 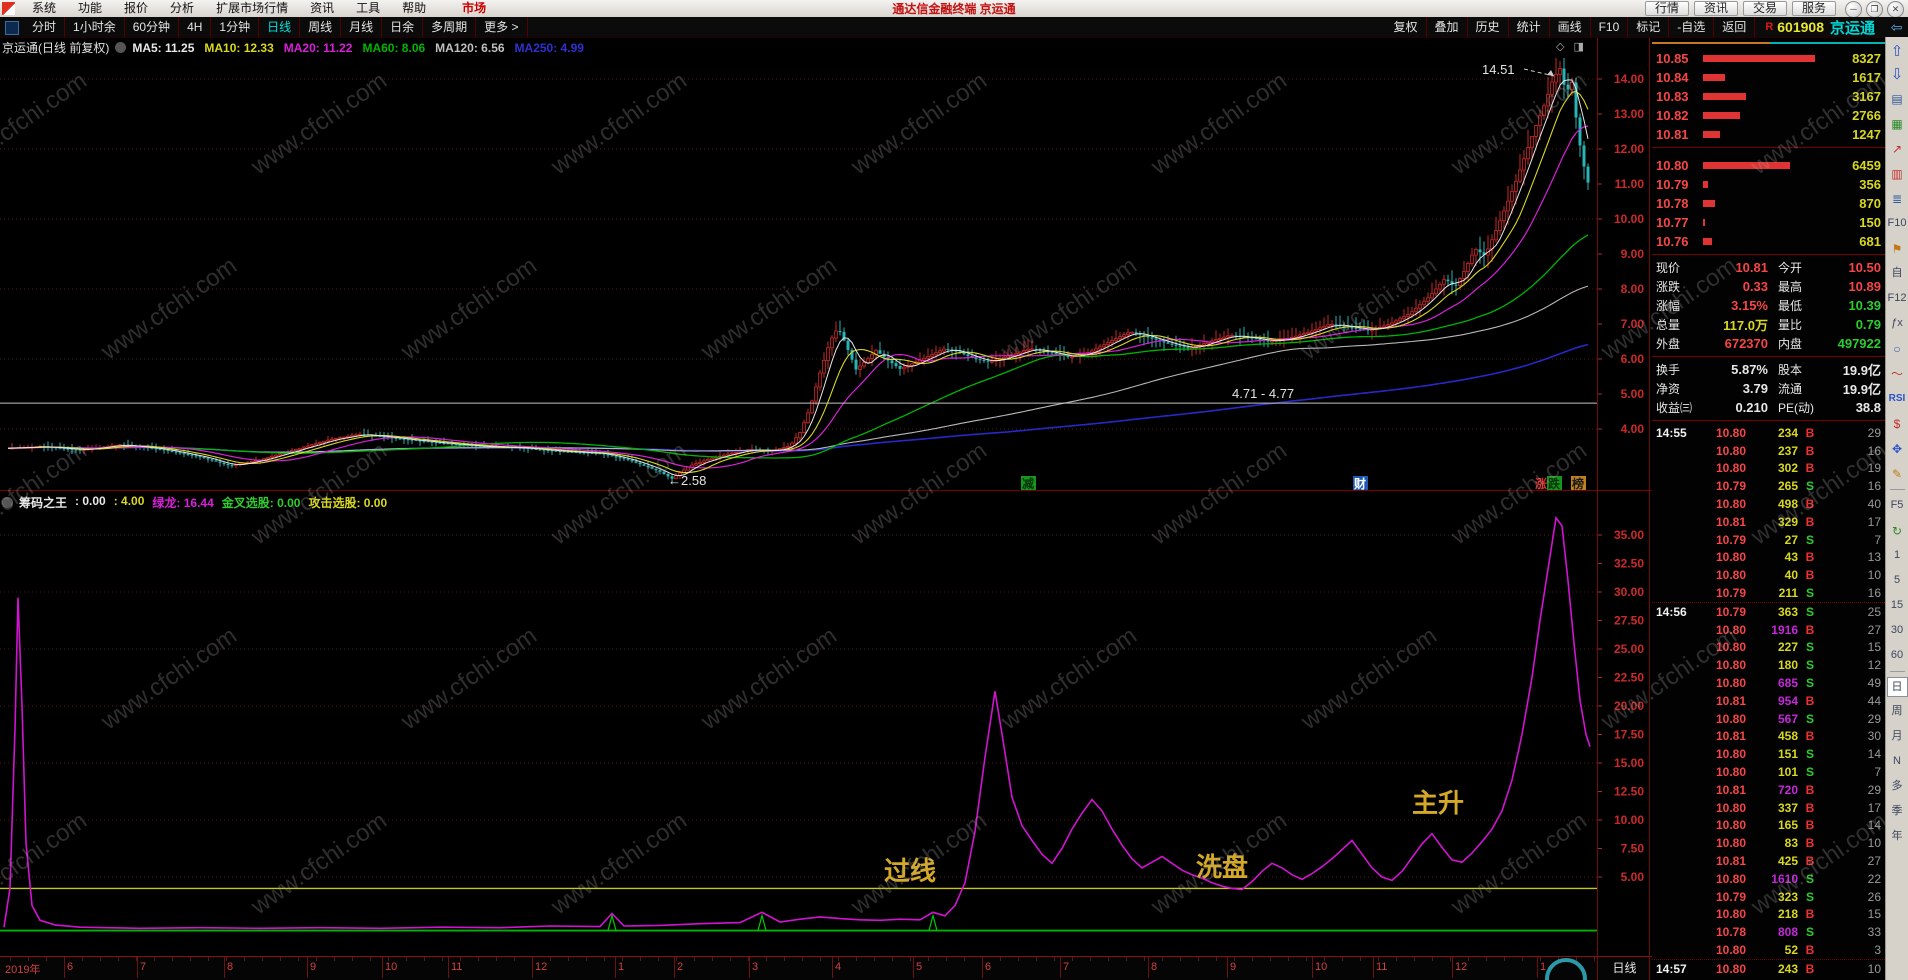 What do you see at coordinates (1447, 27) in the screenshot?
I see `toolbar-button-1: 叠加` at bounding box center [1447, 27].